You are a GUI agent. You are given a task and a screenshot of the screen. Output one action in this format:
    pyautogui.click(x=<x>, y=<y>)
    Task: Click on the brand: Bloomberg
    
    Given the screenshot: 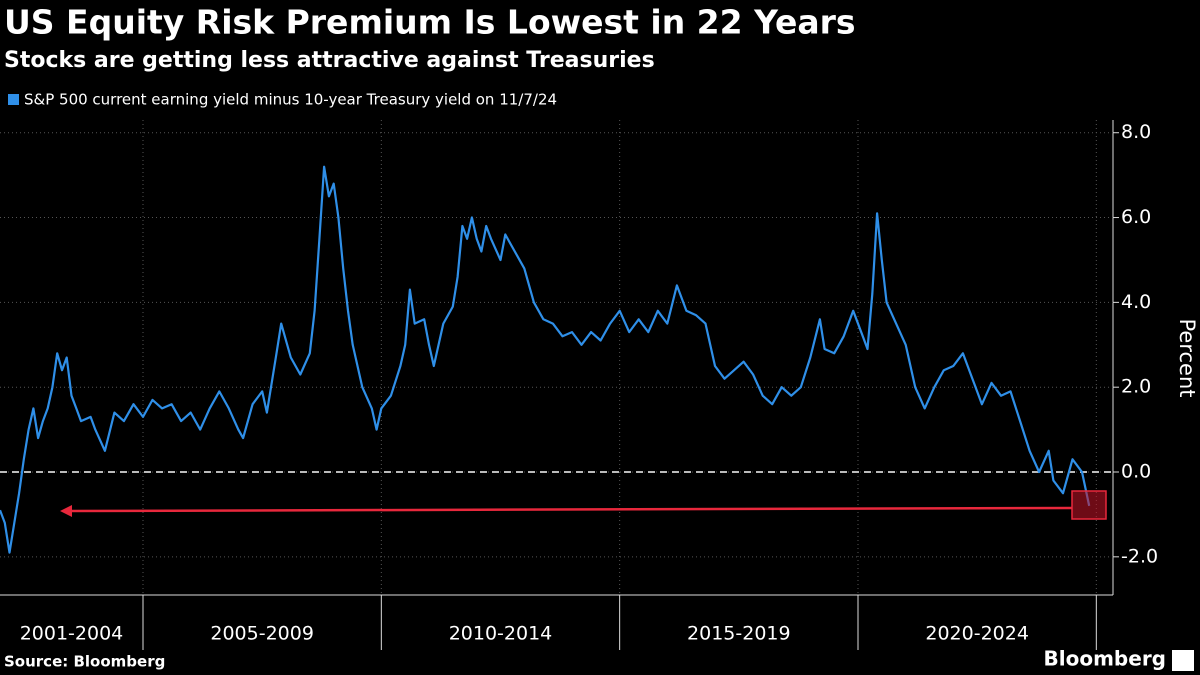 What is the action you would take?
    pyautogui.click(x=1105, y=659)
    